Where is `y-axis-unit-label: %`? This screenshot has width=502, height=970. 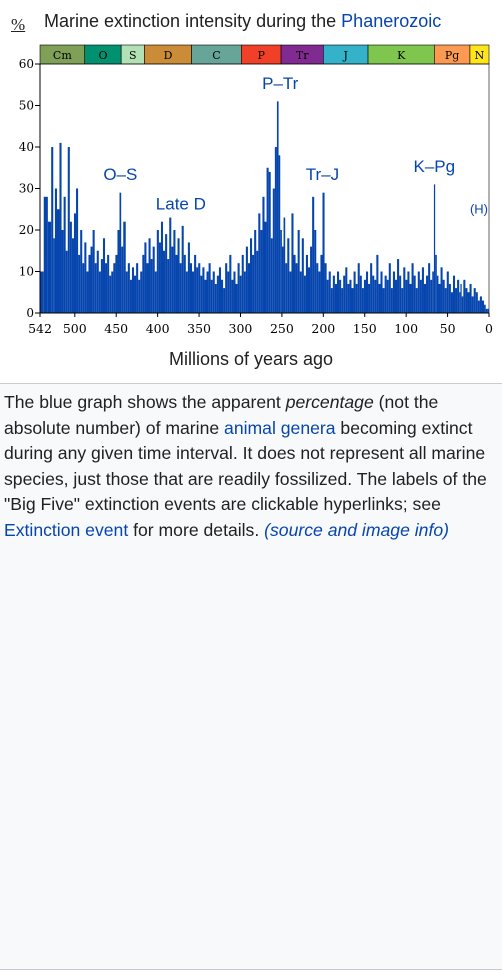
y-axis-unit-label: % is located at coordinates (18, 24).